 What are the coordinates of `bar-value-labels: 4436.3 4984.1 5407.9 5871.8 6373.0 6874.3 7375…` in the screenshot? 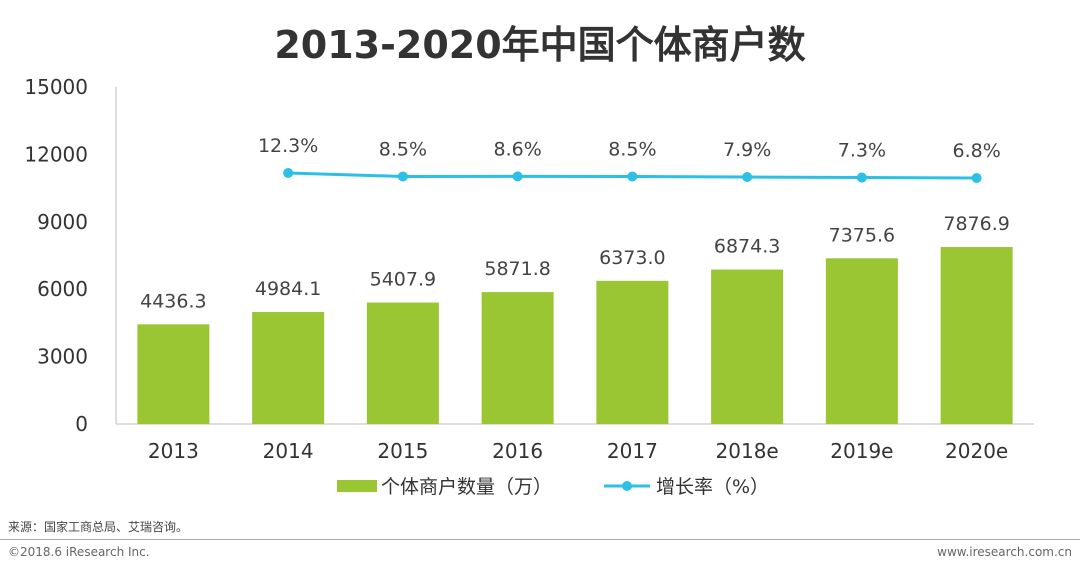 It's located at (575, 262).